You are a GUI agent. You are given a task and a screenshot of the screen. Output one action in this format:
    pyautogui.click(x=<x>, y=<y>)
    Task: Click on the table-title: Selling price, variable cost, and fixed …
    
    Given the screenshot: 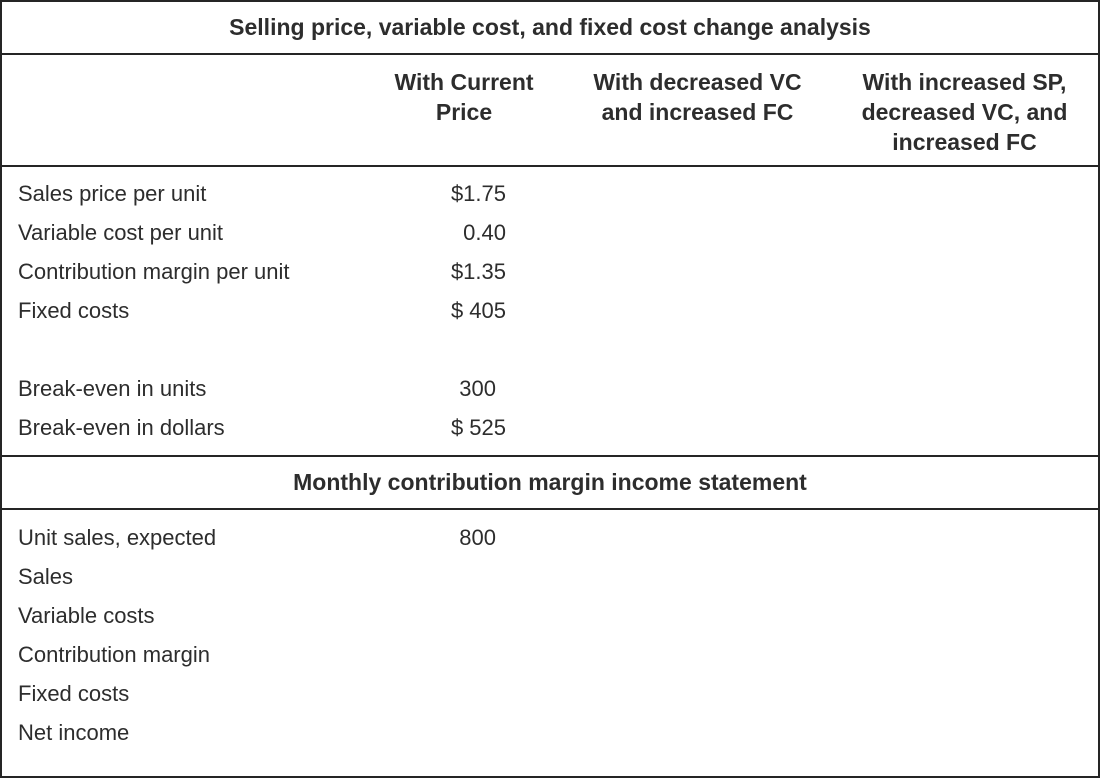 What is the action you would take?
    pyautogui.click(x=550, y=28)
    